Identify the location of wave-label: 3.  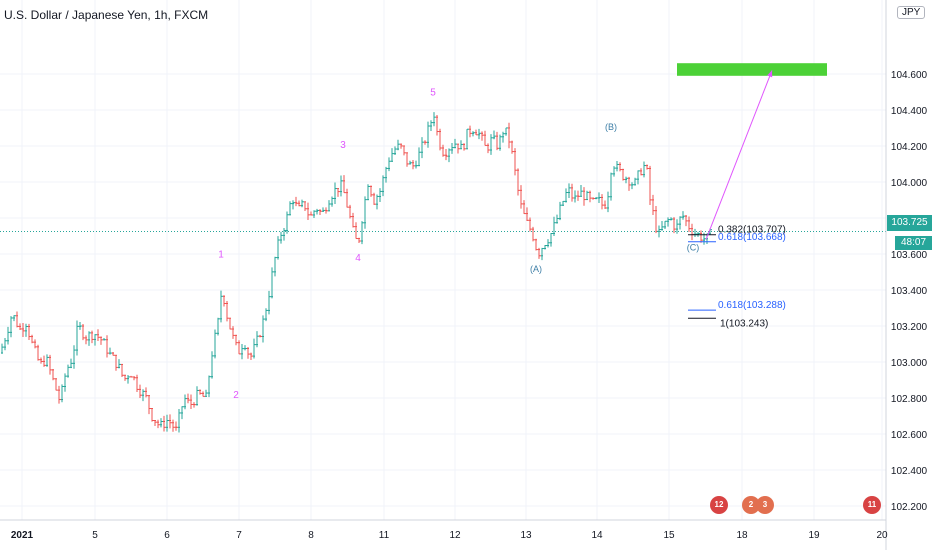
(343, 145).